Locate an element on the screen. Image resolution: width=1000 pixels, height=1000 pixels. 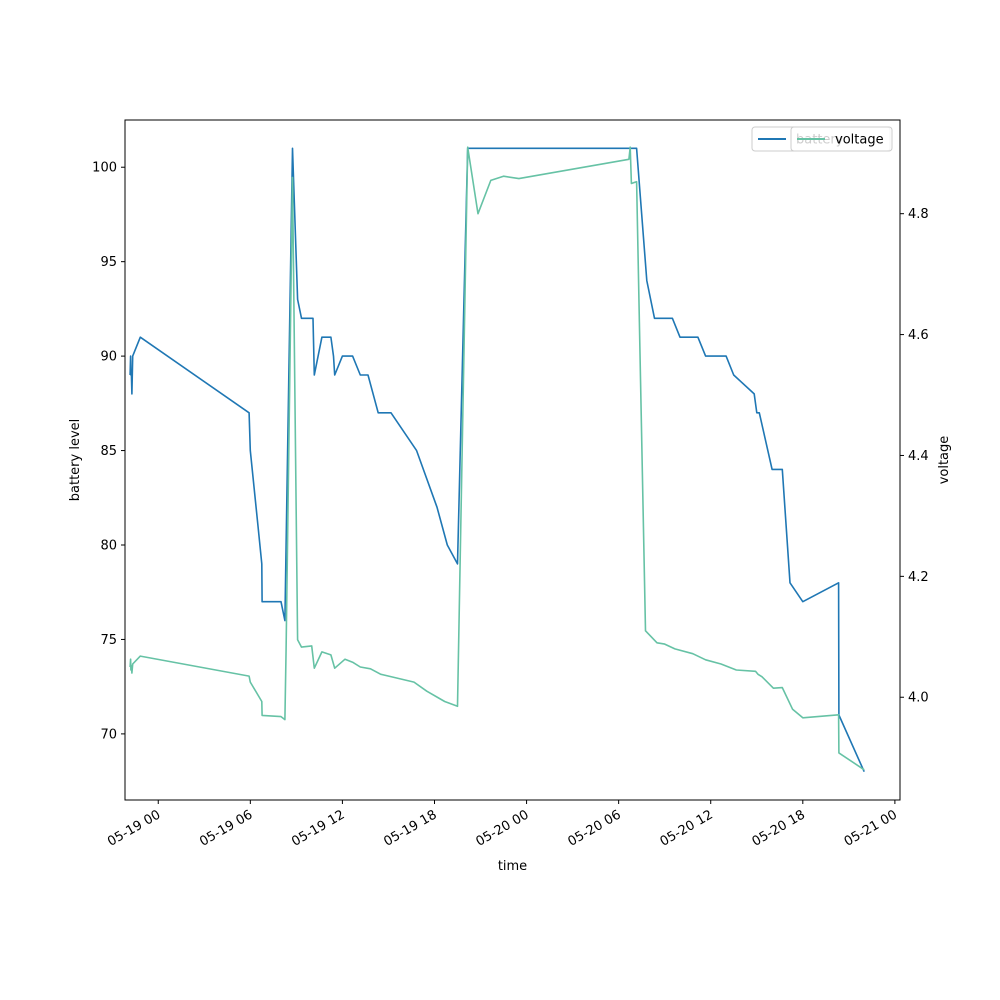
legend-label-voltage: voltage is located at coordinates (859, 140).